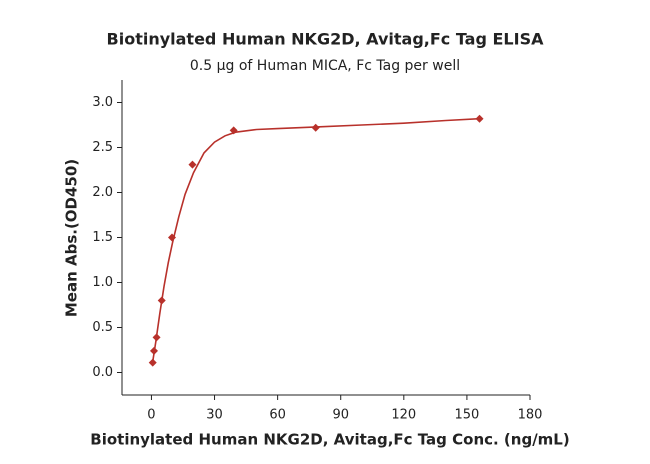 This screenshot has height=464, width=650. What do you see at coordinates (151, 415) in the screenshot?
I see `x-tick-label: 0` at bounding box center [151, 415].